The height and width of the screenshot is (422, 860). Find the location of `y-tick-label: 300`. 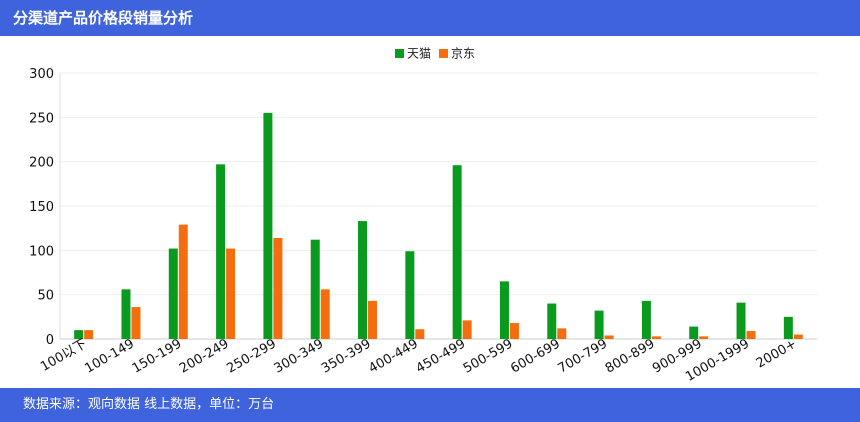

y-tick-label: 300 is located at coordinates (41, 74).